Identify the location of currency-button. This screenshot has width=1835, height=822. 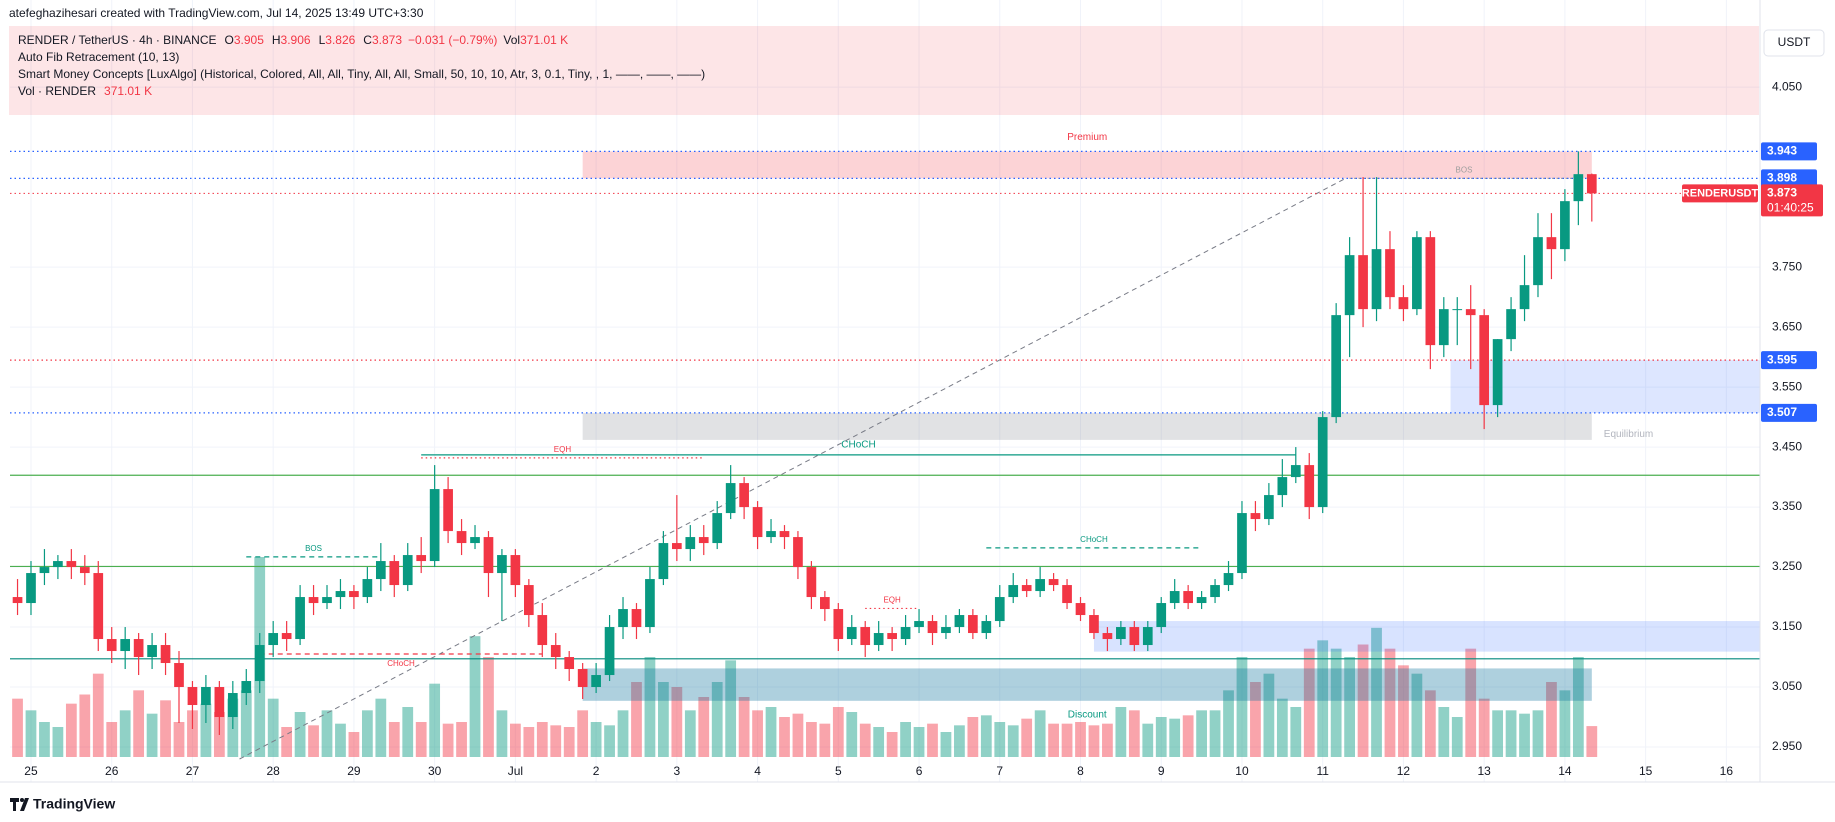
(1794, 43).